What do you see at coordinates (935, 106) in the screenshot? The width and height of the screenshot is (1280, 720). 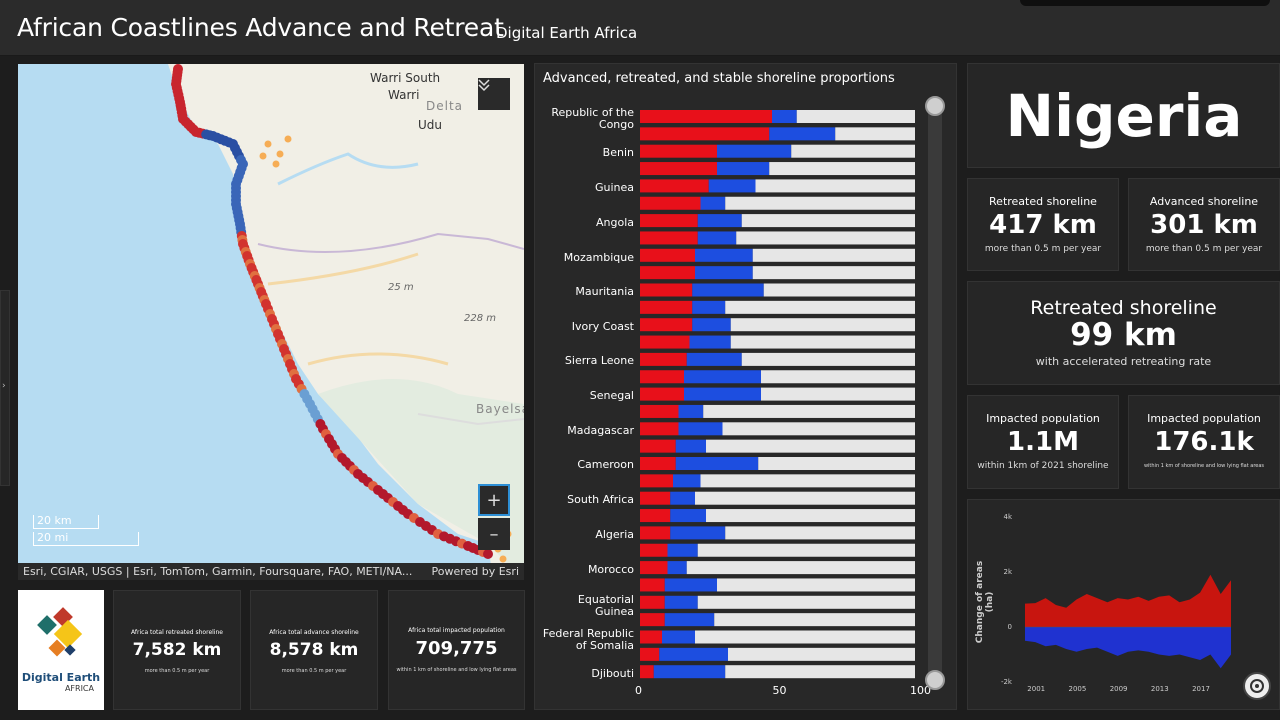 I see `scroll-handle-top` at bounding box center [935, 106].